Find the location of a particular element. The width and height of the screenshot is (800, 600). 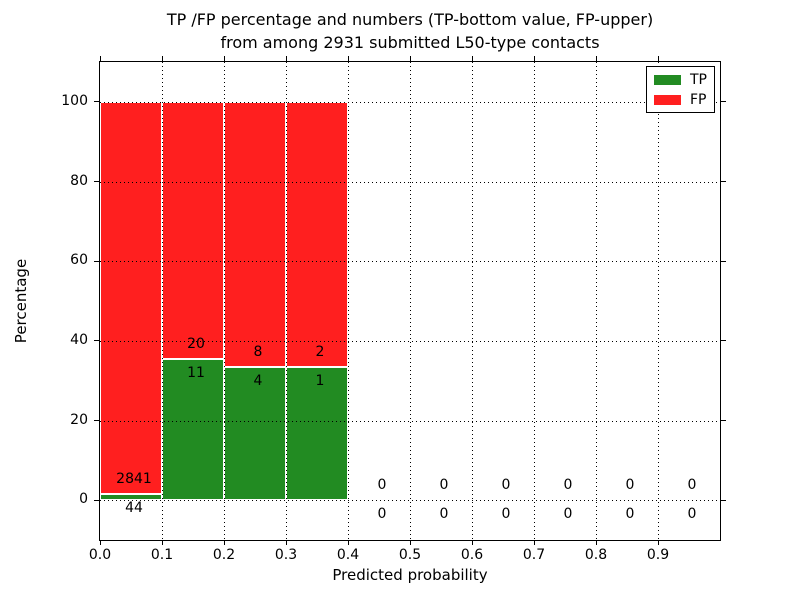

legend-label-tp: TP is located at coordinates (698, 79).